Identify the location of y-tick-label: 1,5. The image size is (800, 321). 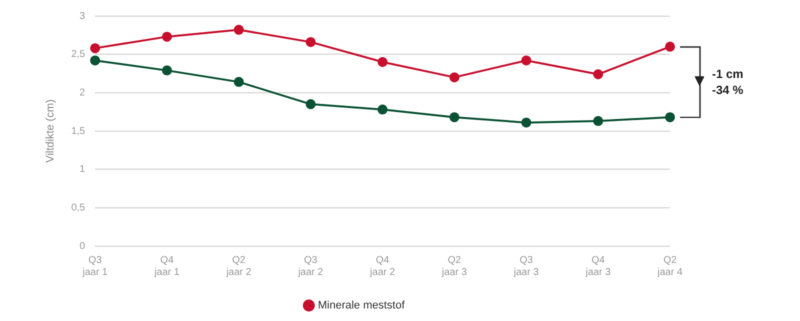
(78, 131).